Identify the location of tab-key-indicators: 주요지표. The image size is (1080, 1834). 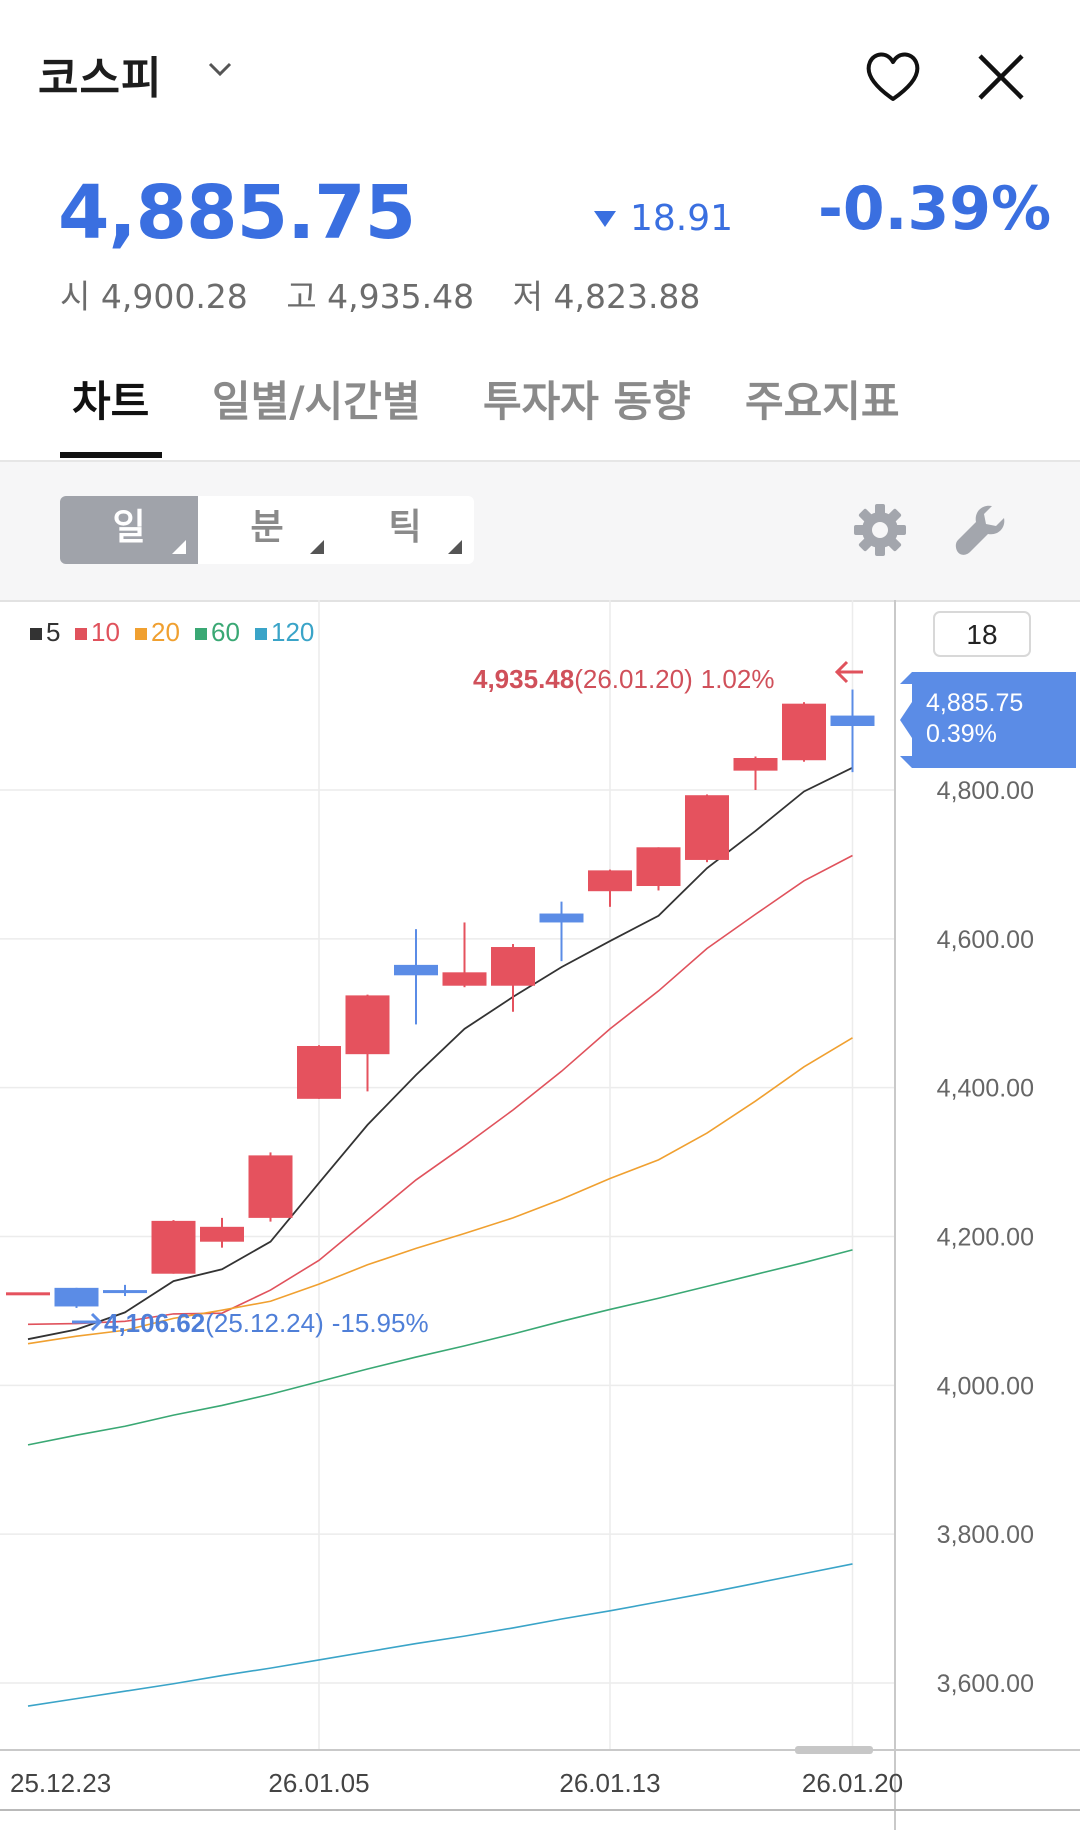
(822, 401).